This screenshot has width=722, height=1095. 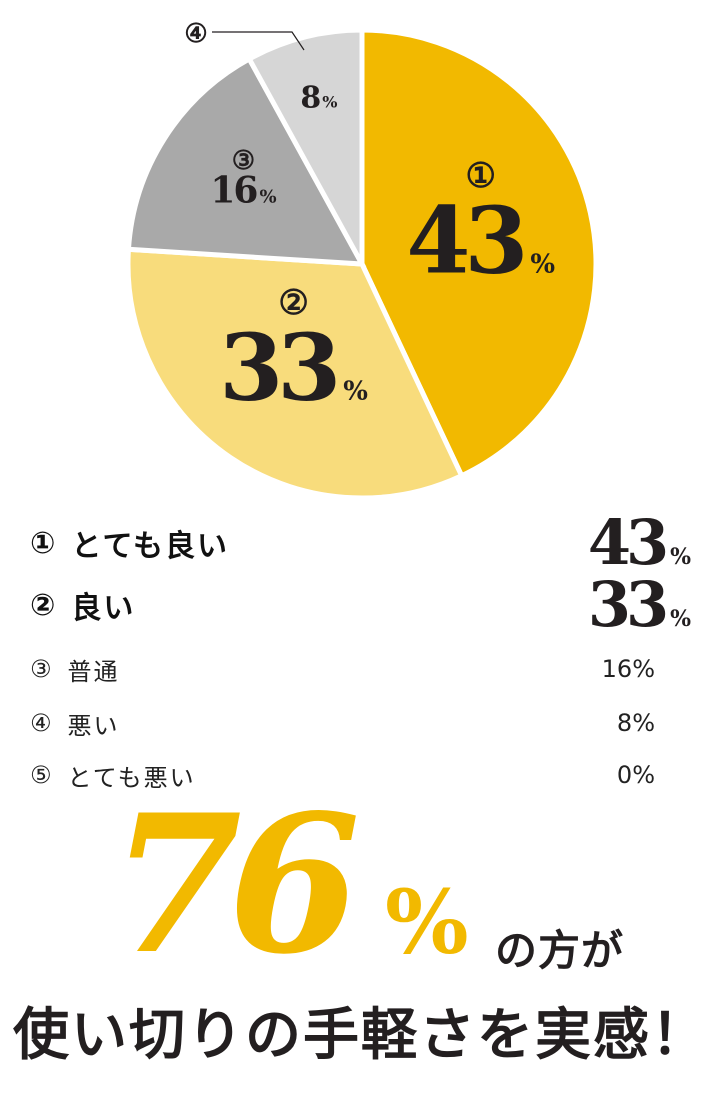 I want to click on pie-marker-excellent: ①, so click(x=481, y=176).